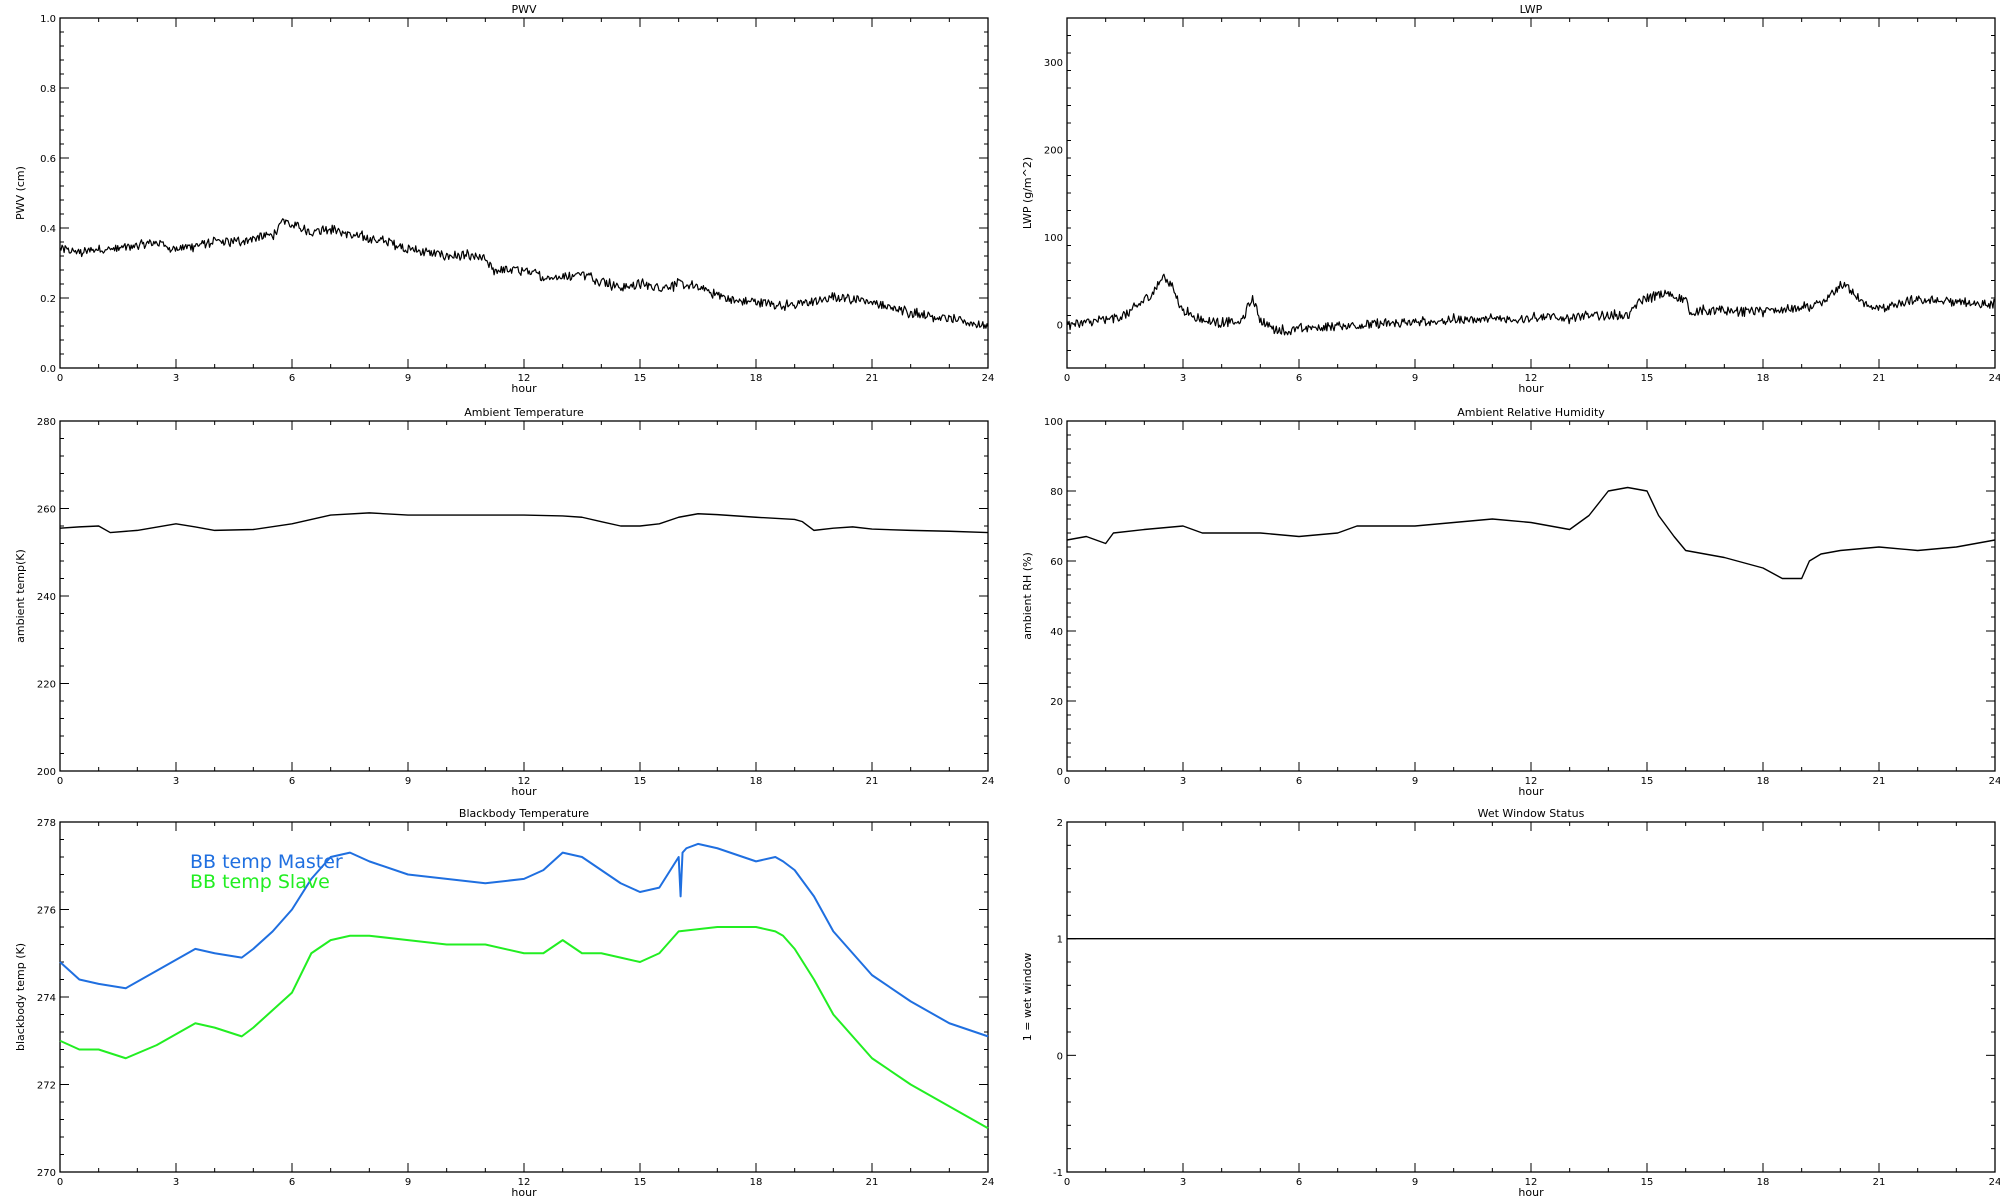 This screenshot has height=1200, width=2000. What do you see at coordinates (524, 940) in the screenshot?
I see `series-line-bb-temp-master` at bounding box center [524, 940].